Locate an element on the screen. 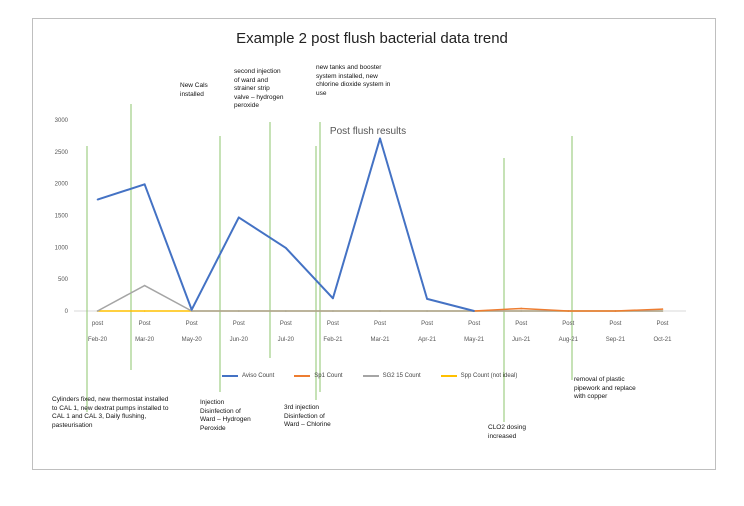  y-tick-label: 2500 is located at coordinates (62, 153).